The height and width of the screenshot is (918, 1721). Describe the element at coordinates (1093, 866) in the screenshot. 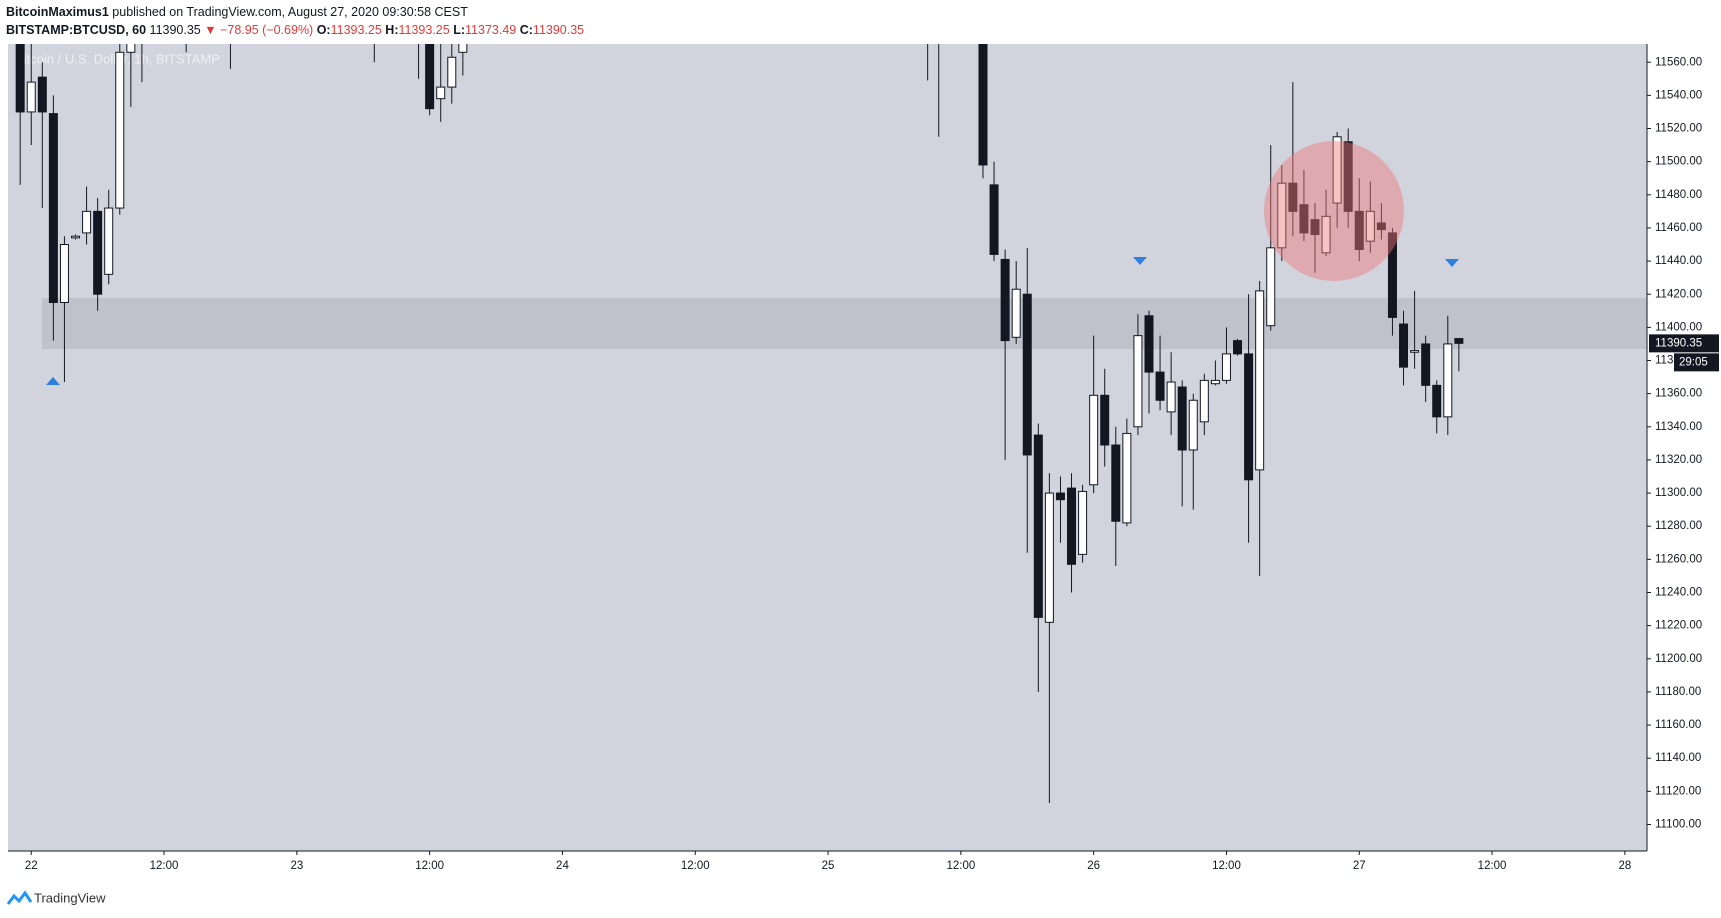

I see `x-tick-label: 26` at that location.